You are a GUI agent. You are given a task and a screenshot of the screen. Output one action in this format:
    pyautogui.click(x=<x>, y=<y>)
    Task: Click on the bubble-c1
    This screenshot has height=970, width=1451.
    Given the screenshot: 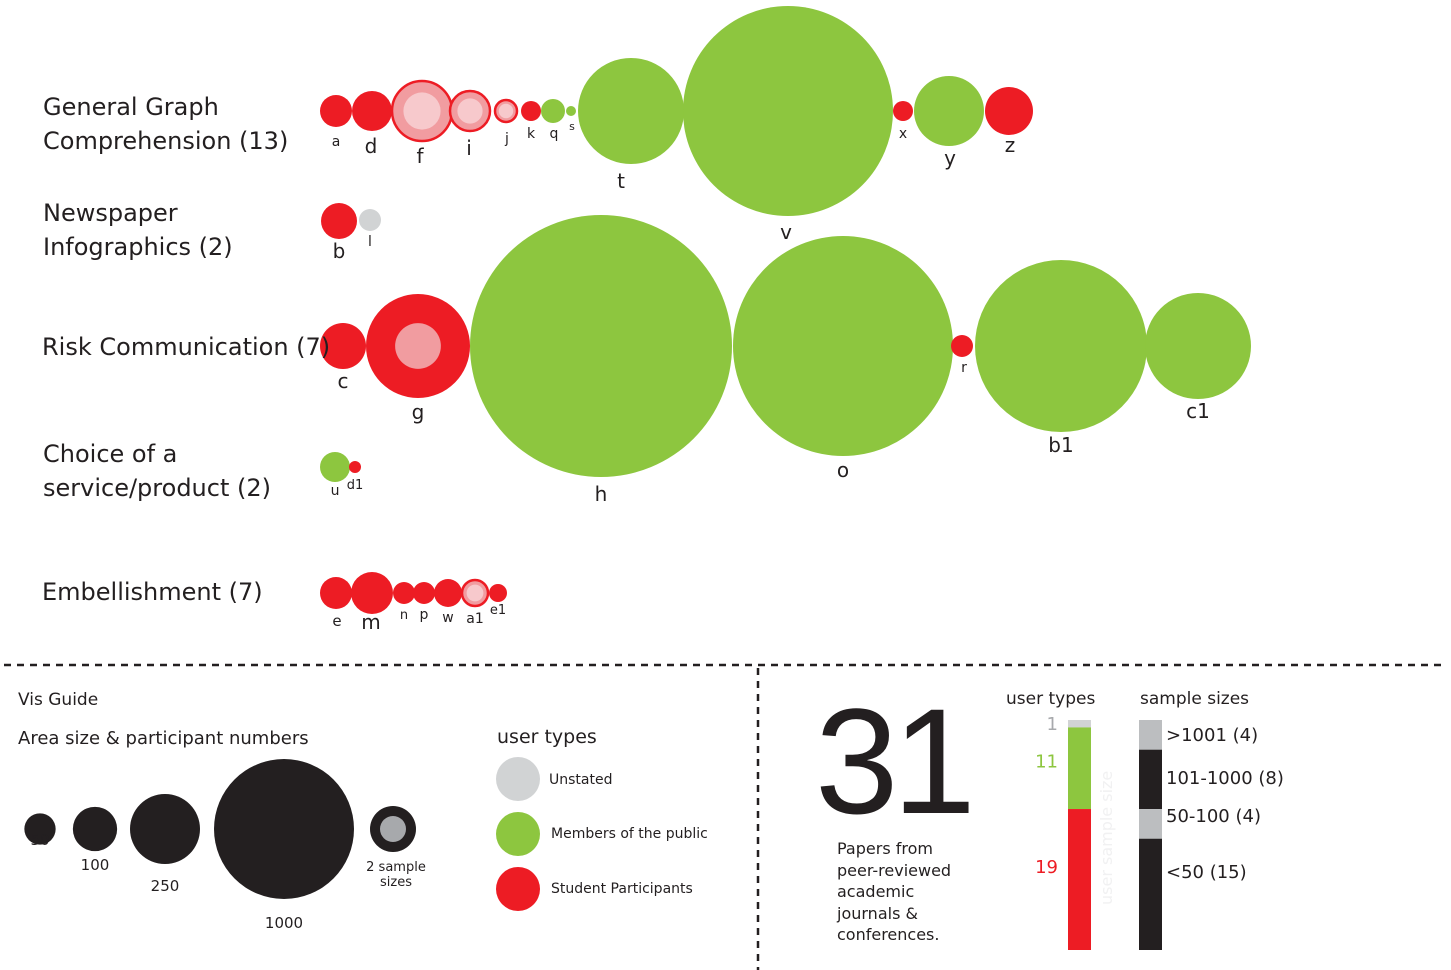 What is the action you would take?
    pyautogui.click(x=1198, y=346)
    